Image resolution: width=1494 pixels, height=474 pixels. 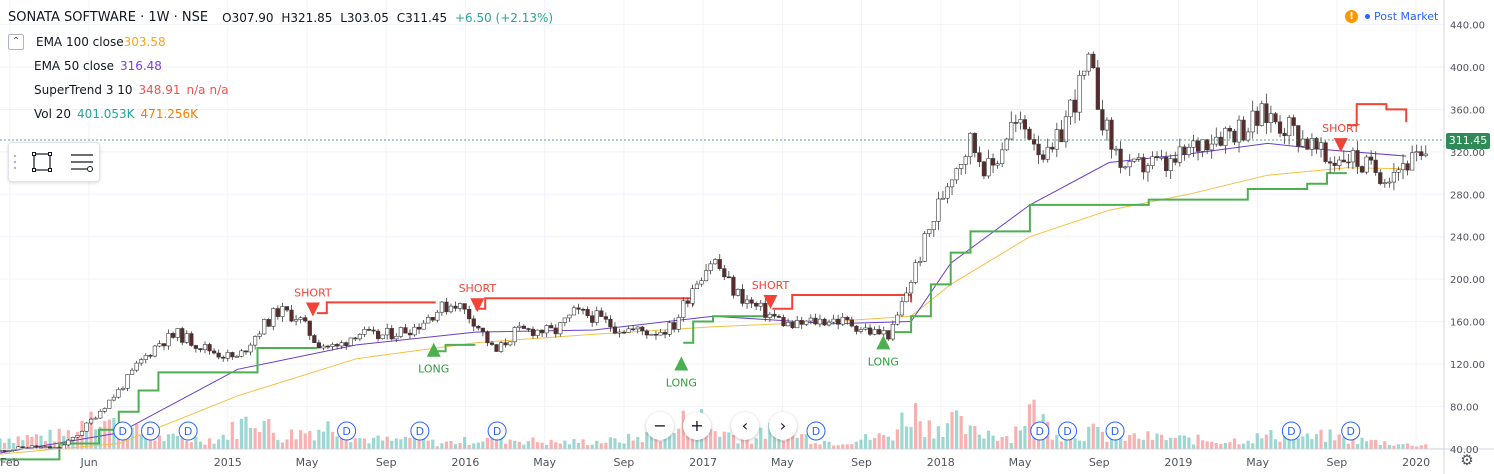 I want to click on market-status: ! Post Market, so click(x=1391, y=16).